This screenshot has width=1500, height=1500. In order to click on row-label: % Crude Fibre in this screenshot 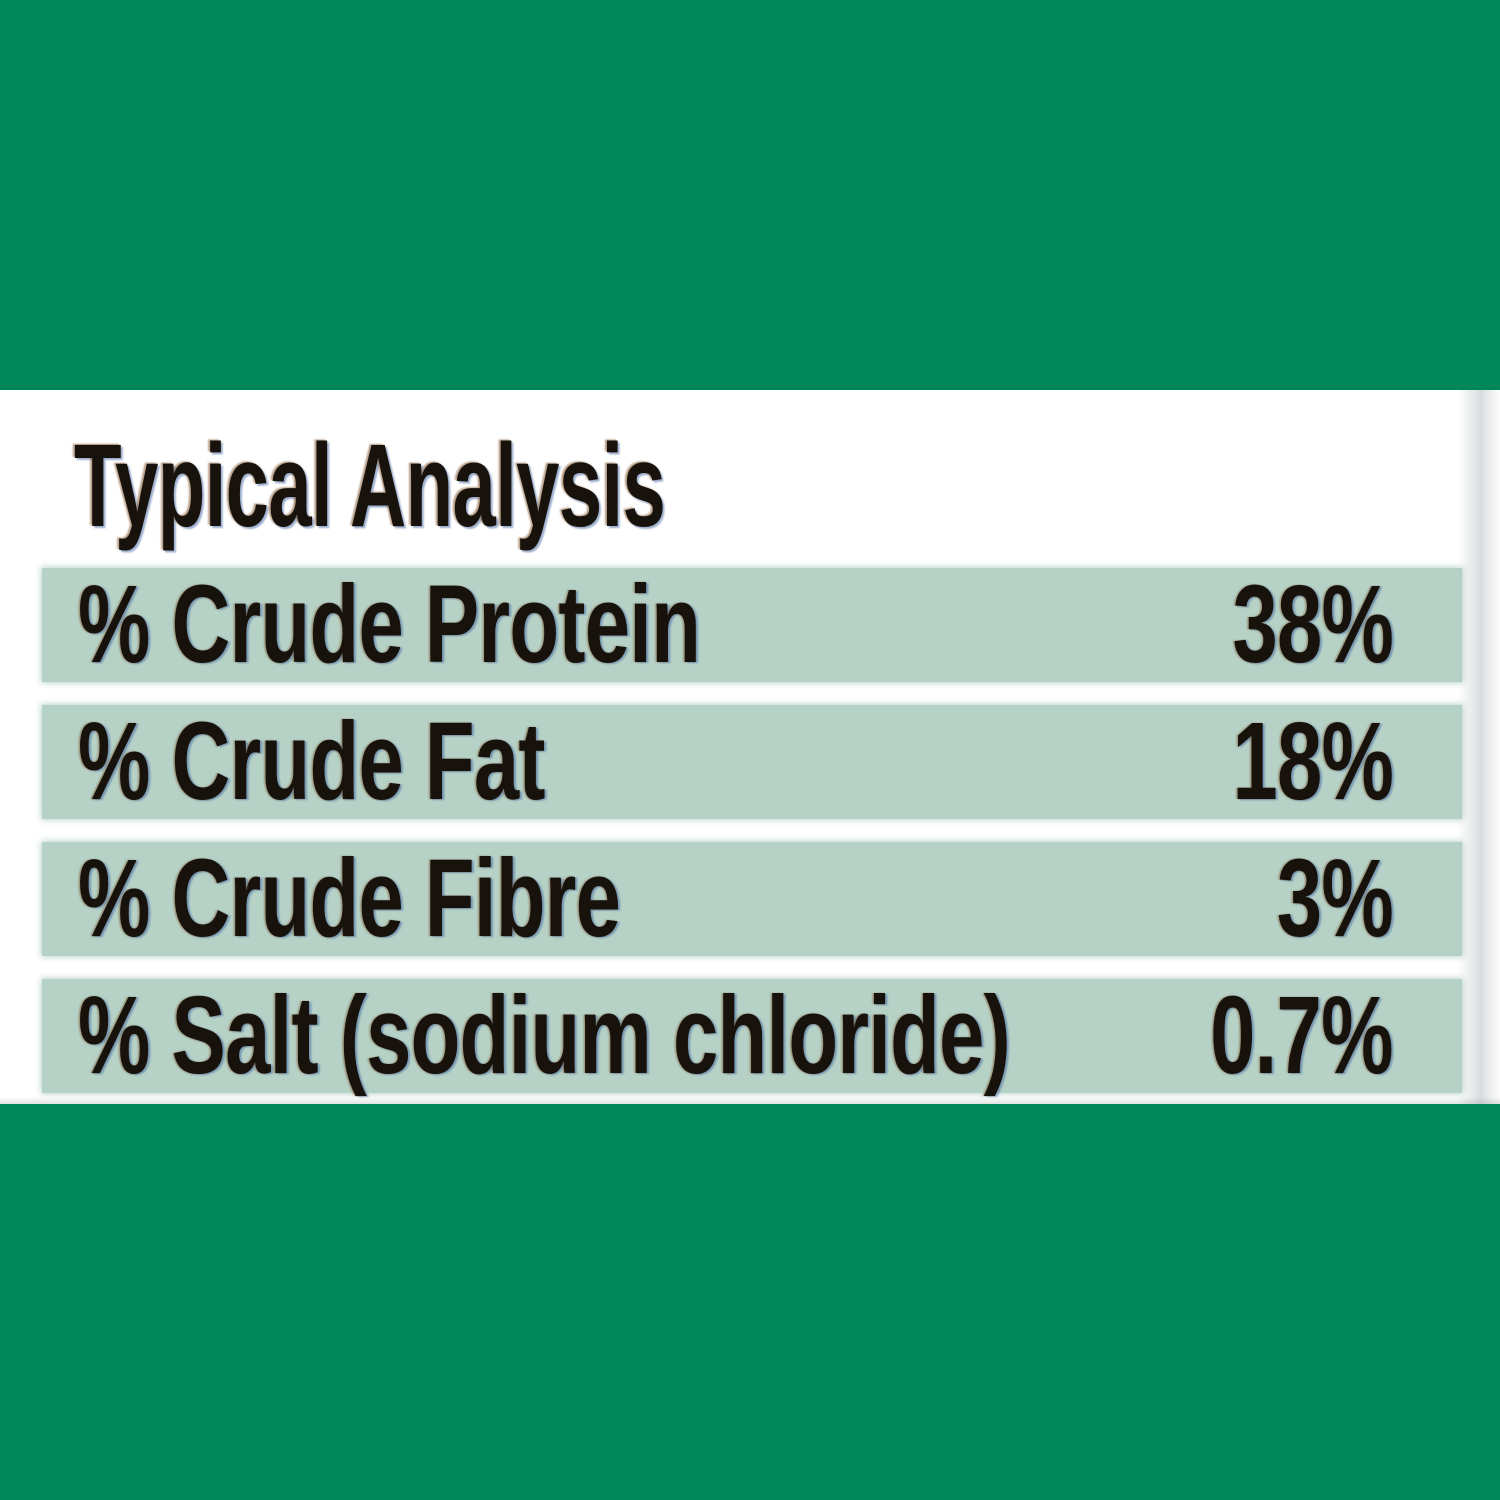, I will do `click(349, 898)`.